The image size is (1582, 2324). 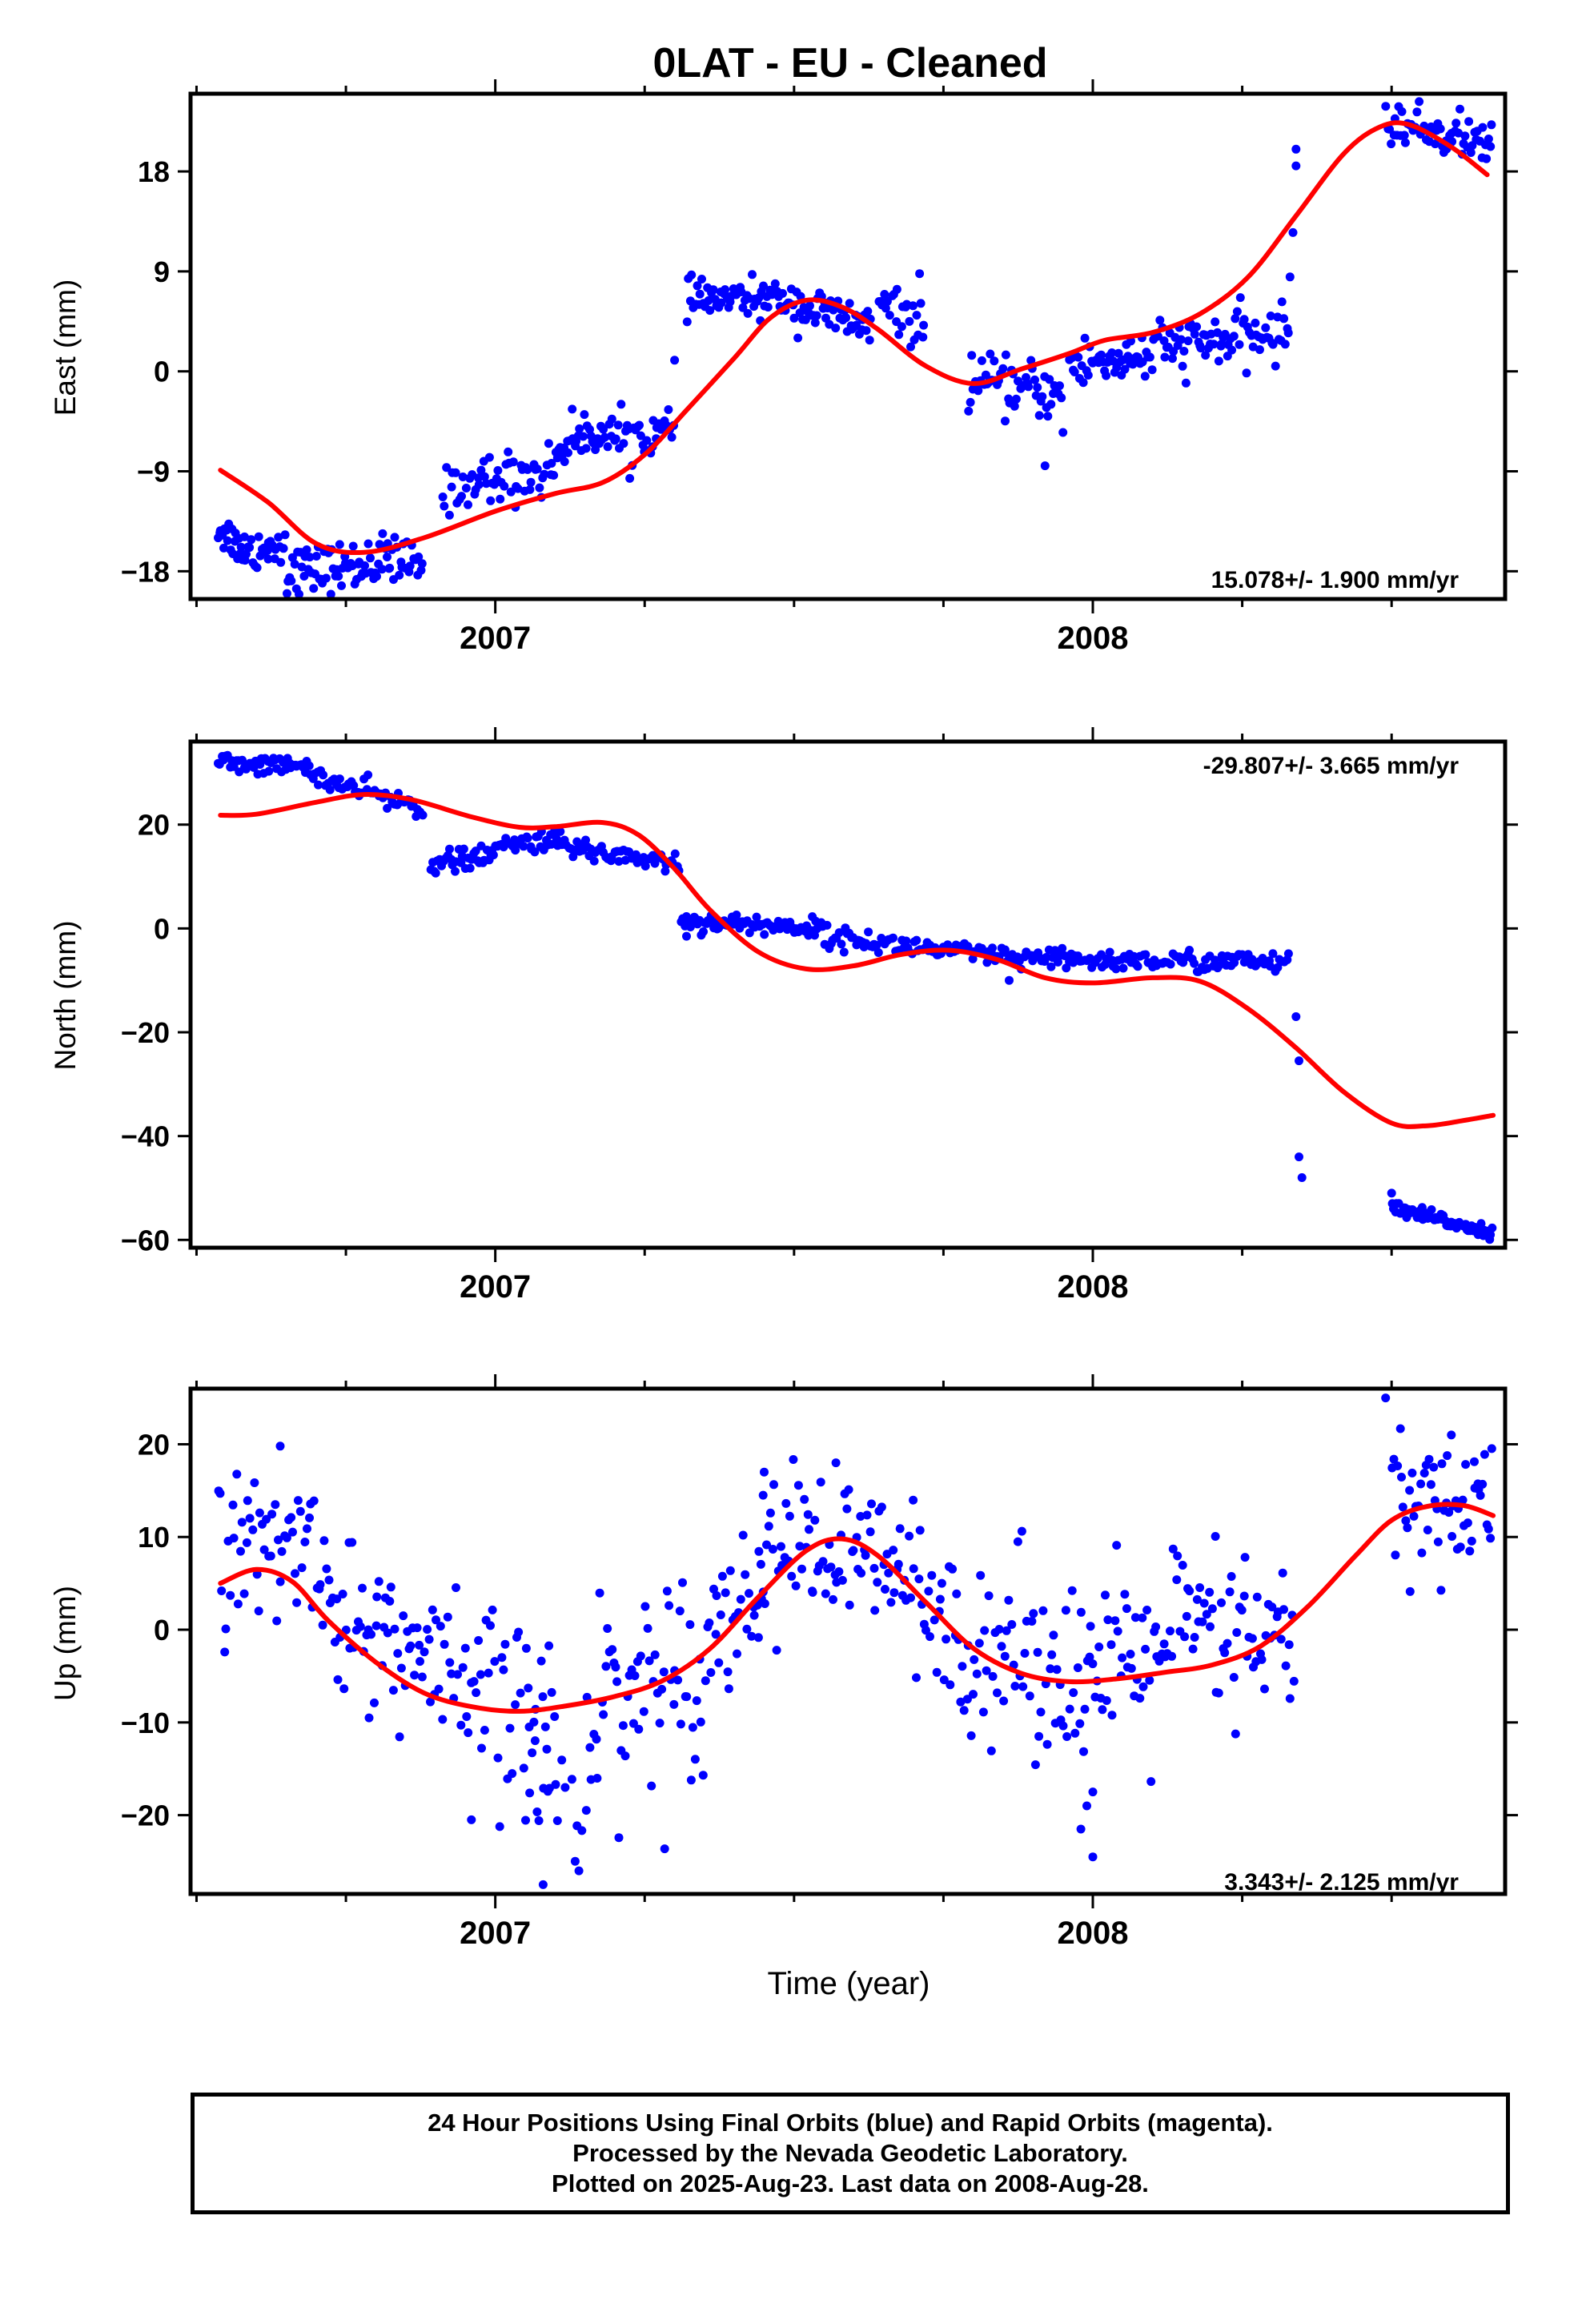 I want to click on east-rate-label: 15.078+/- 1.900 mm/yr, so click(x=1335, y=580).